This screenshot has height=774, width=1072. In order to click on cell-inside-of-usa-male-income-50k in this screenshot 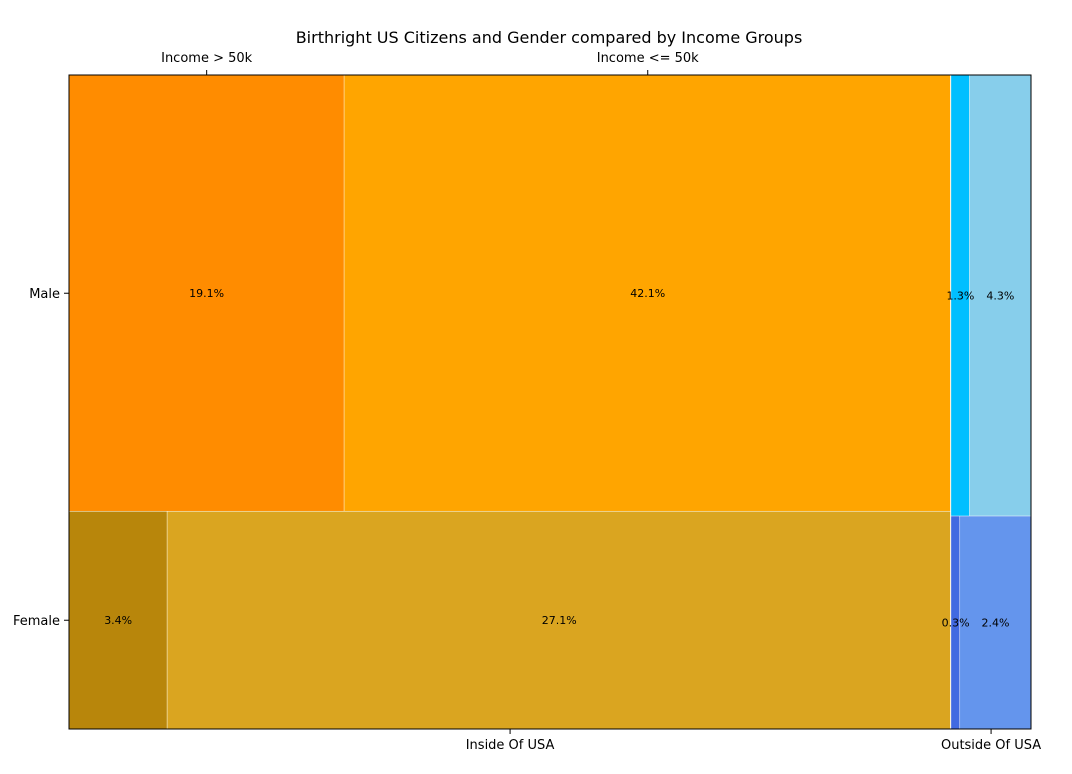, I will do `click(206, 293)`.